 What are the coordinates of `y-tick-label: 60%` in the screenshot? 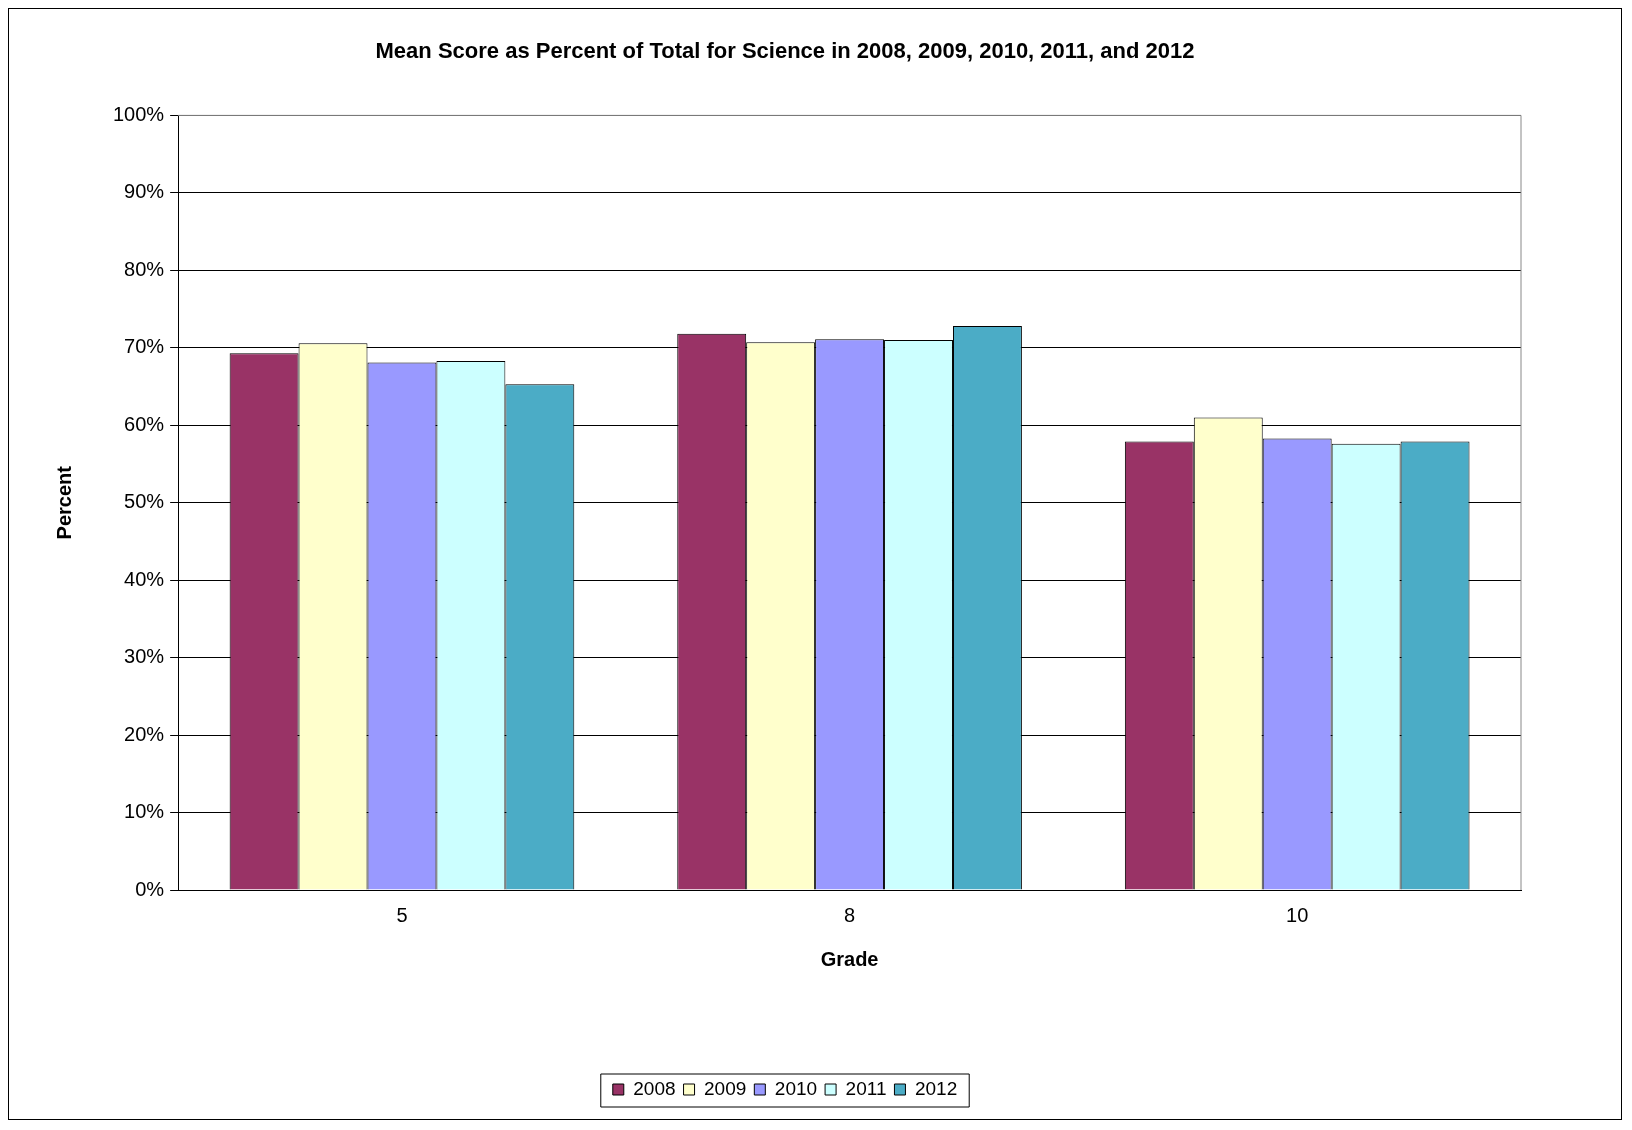 It's located at (144, 423).